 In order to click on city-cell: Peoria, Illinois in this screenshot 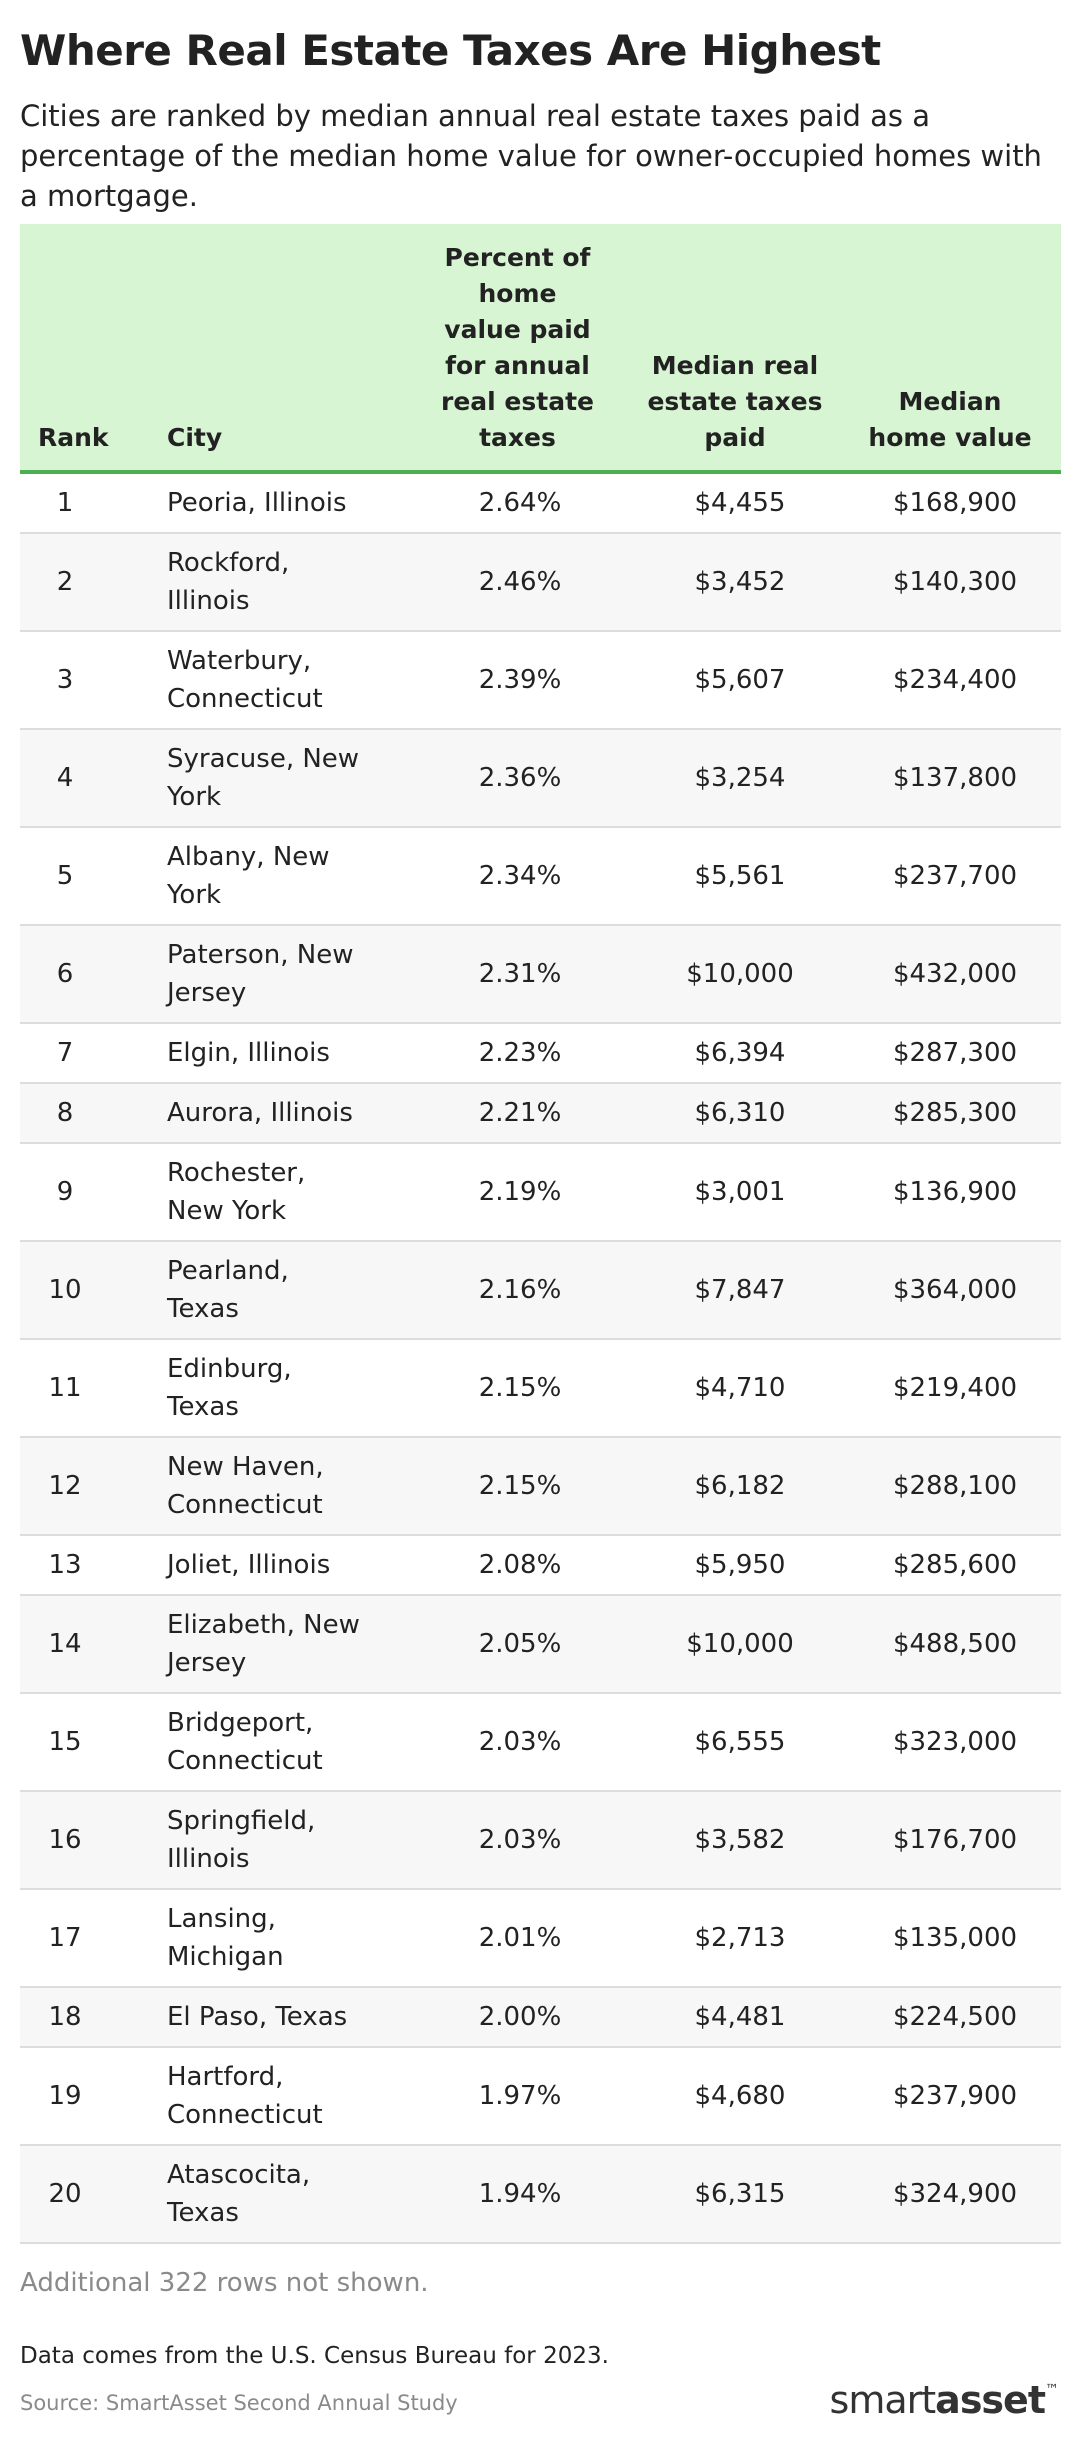, I will do `click(267, 503)`.